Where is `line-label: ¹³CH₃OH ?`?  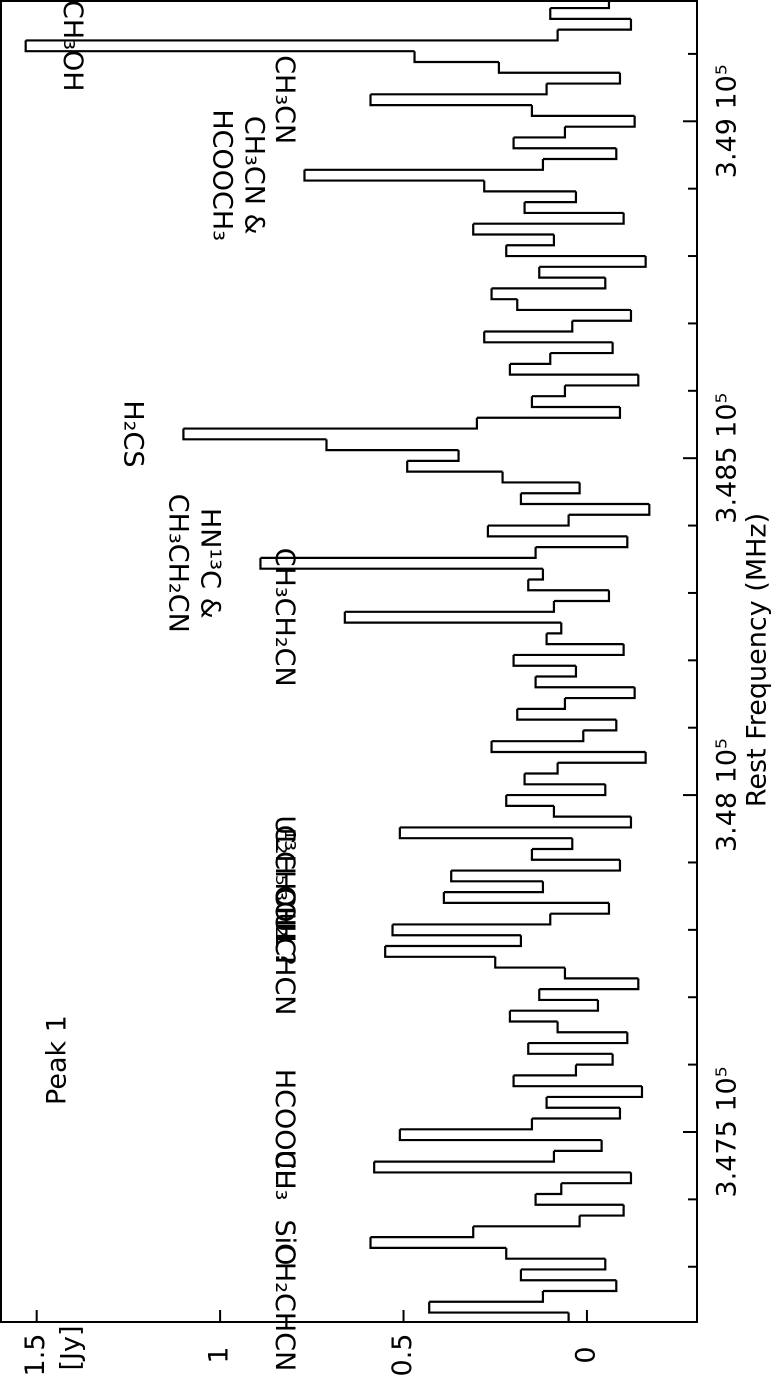
line-label: ¹³CH₃OH ? is located at coordinates (284, 897).